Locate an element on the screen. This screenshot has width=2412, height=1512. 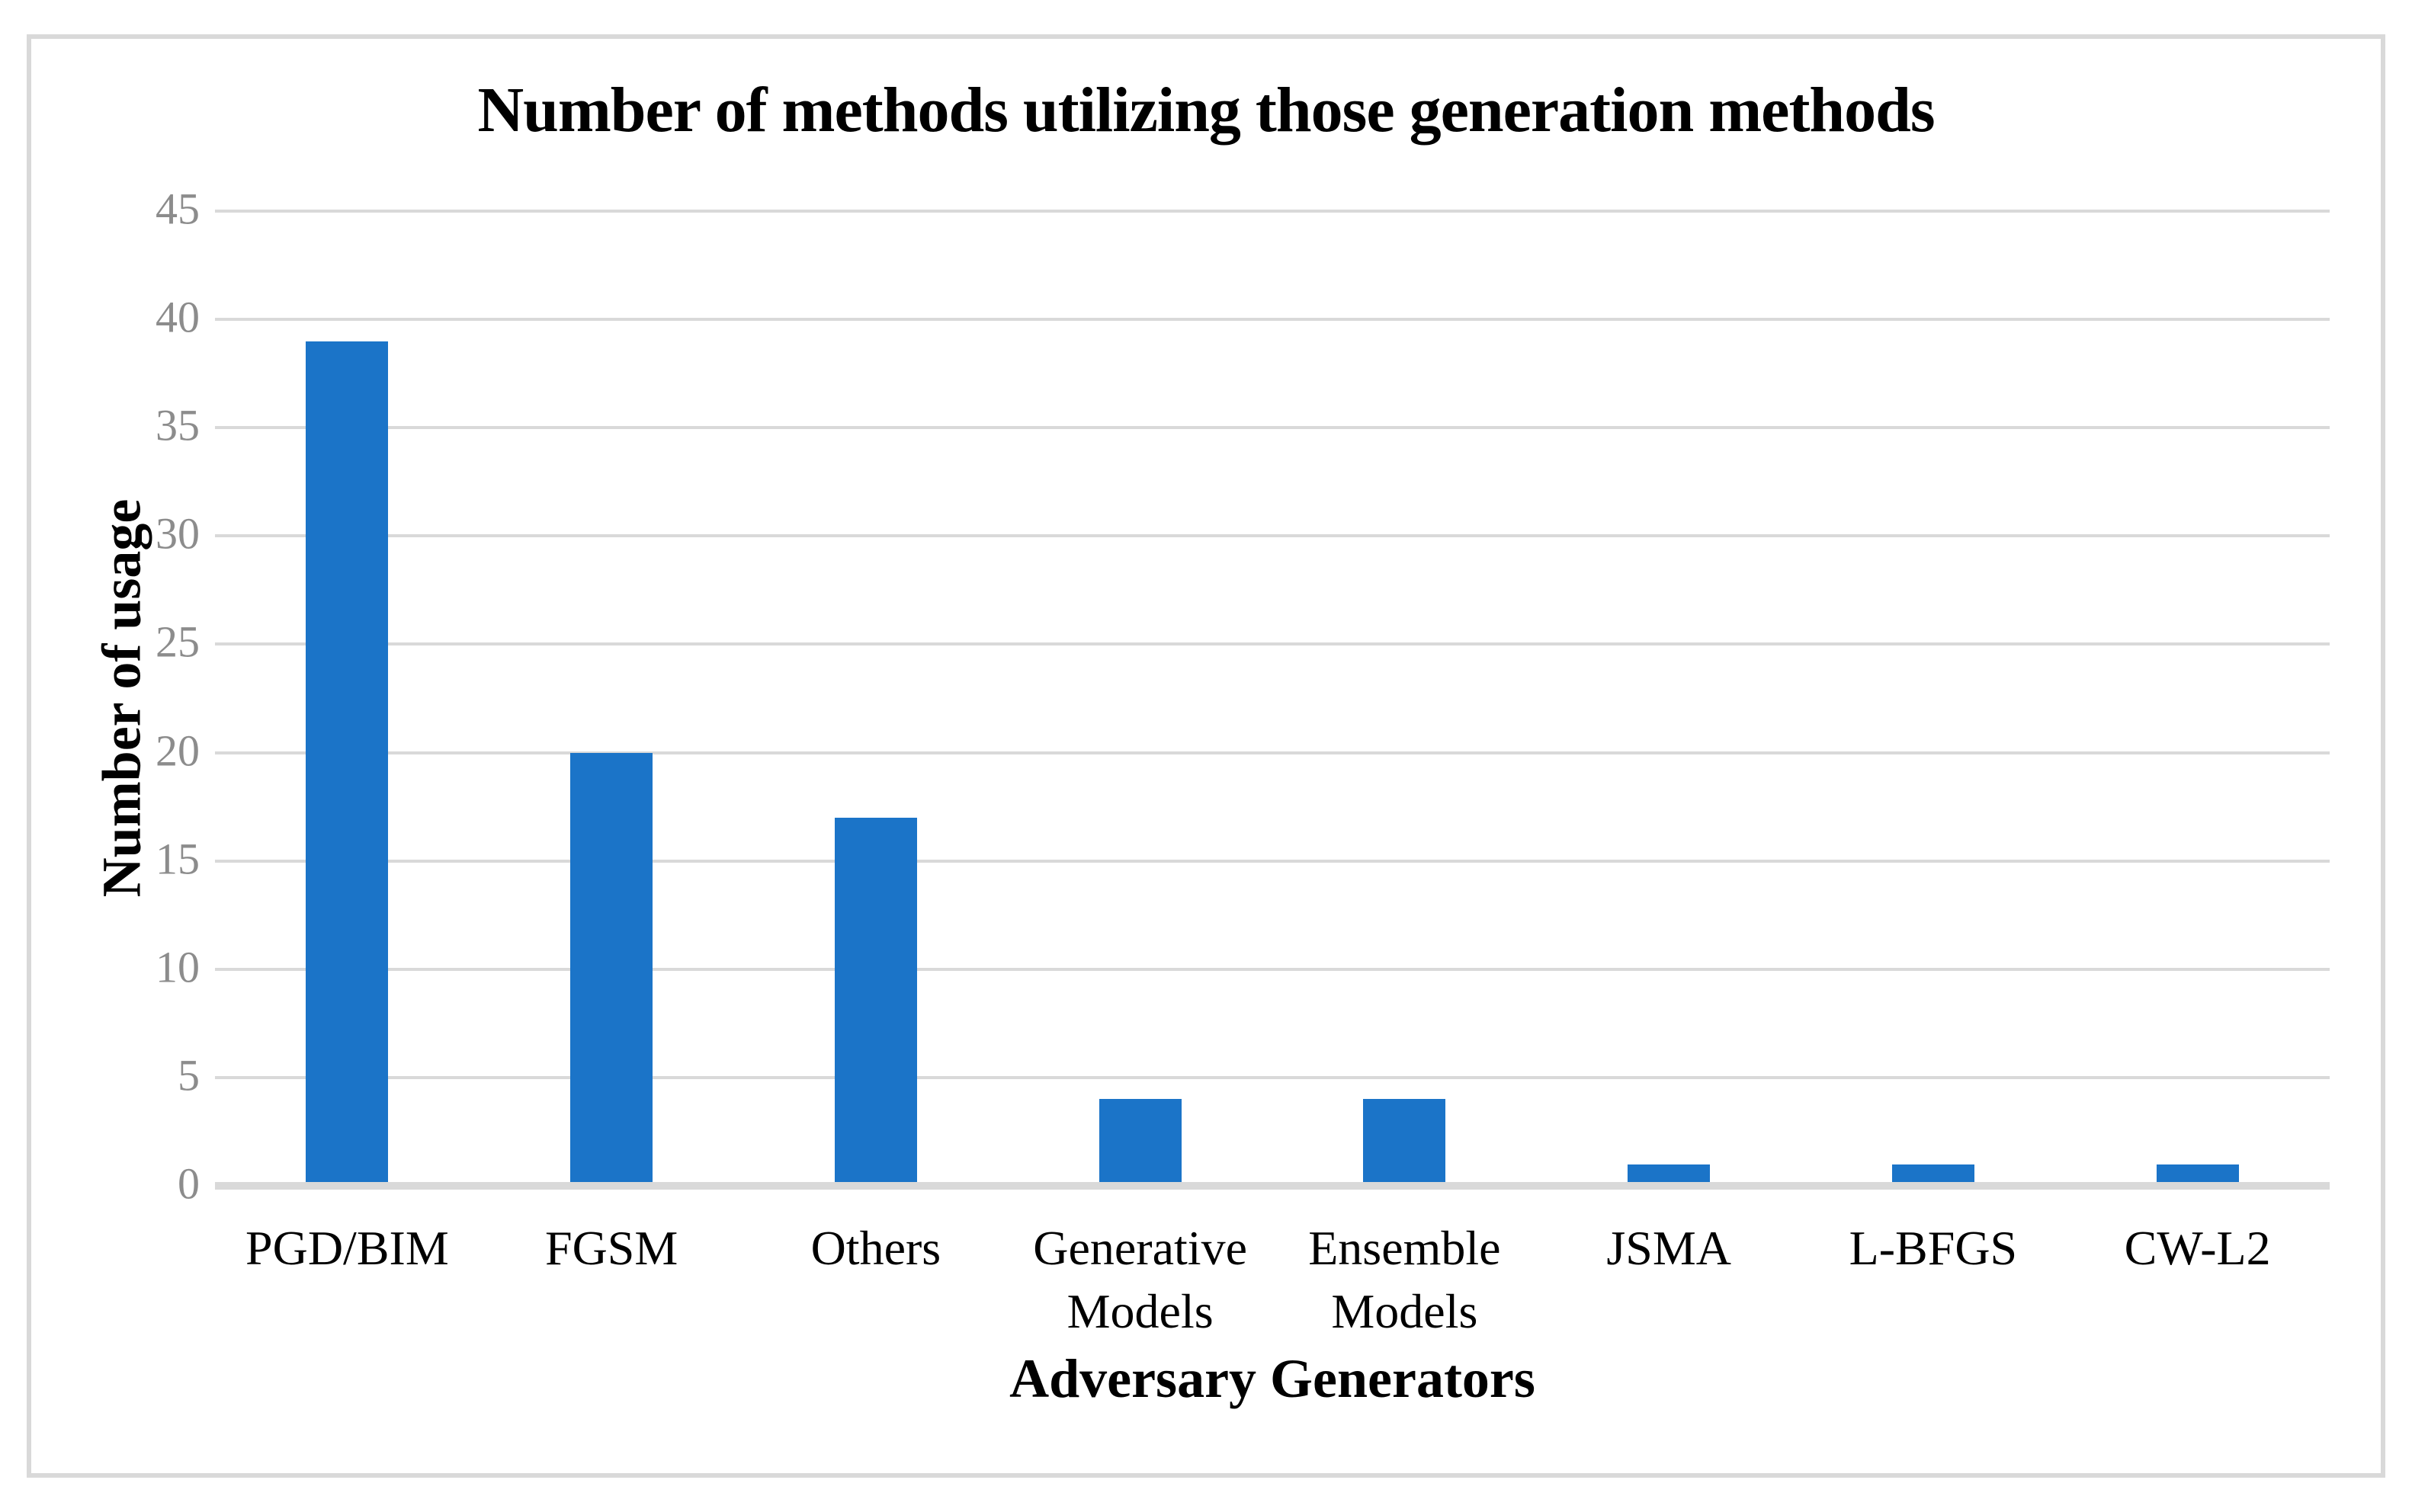
bar-generative-models is located at coordinates (1140, 1142).